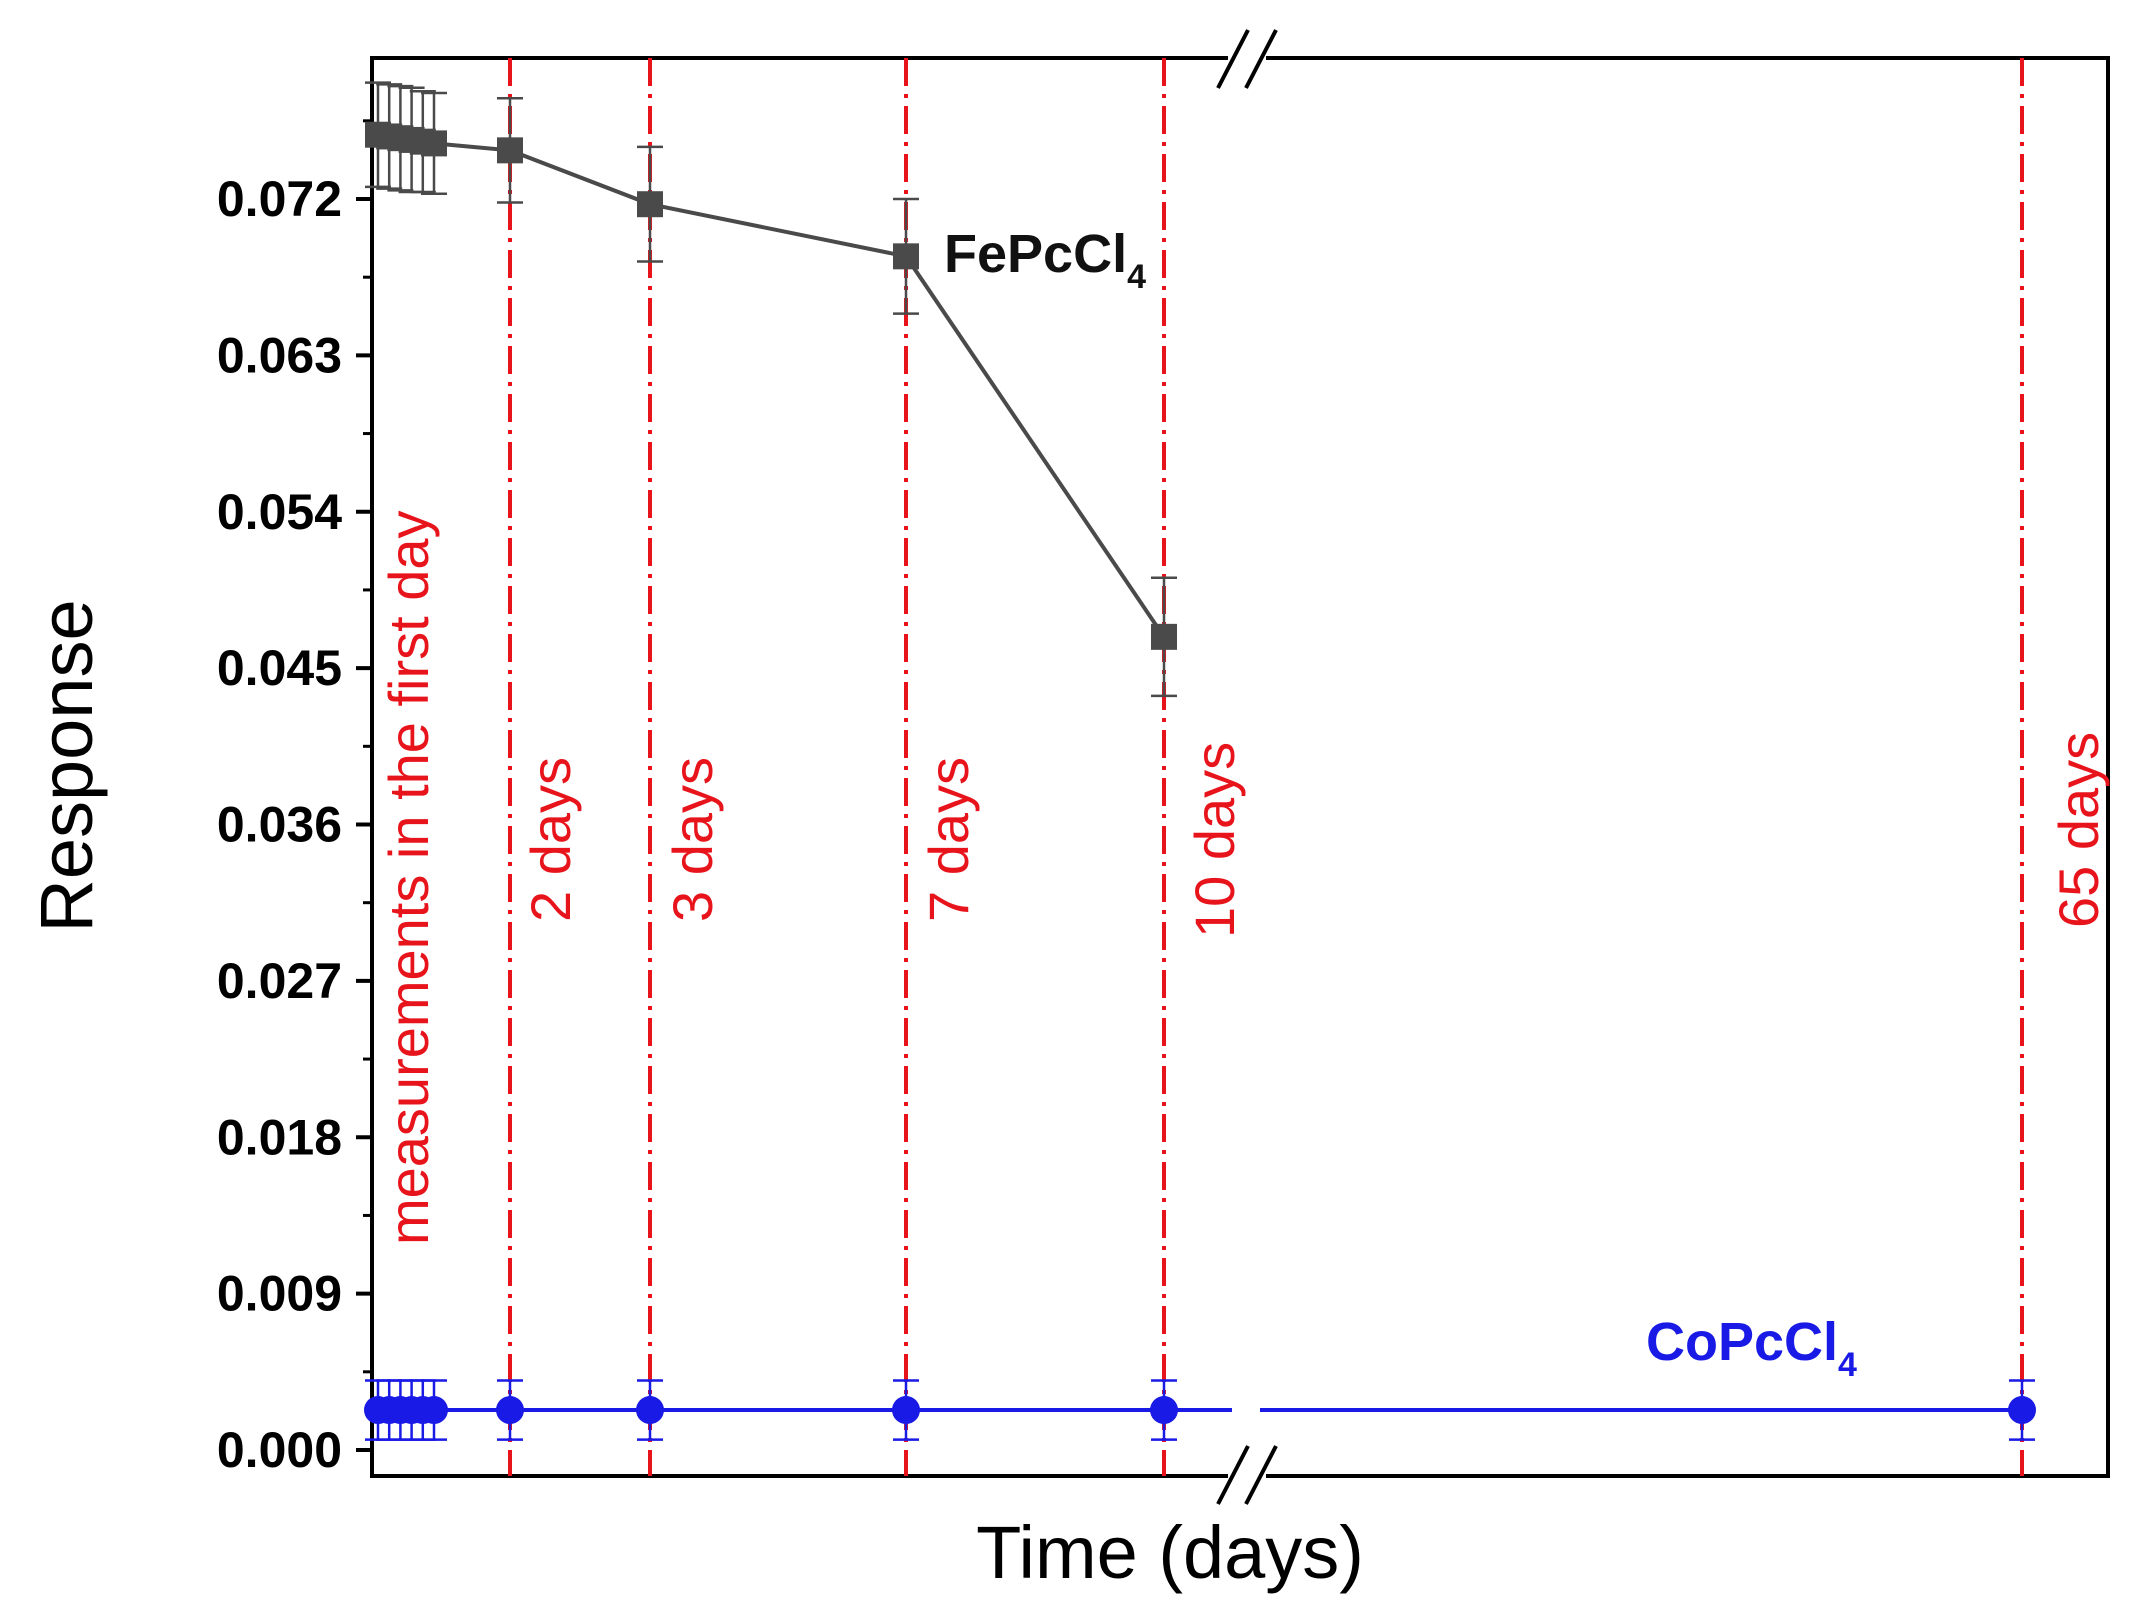  I want to click on y-axis-title: Response, so click(66, 765).